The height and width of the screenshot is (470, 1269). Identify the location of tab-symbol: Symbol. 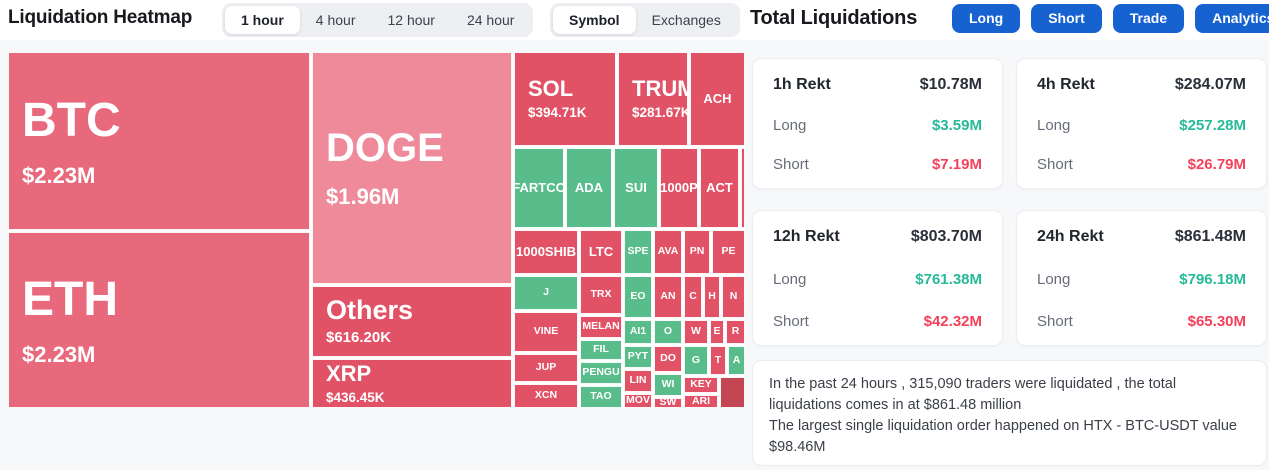
(594, 20).